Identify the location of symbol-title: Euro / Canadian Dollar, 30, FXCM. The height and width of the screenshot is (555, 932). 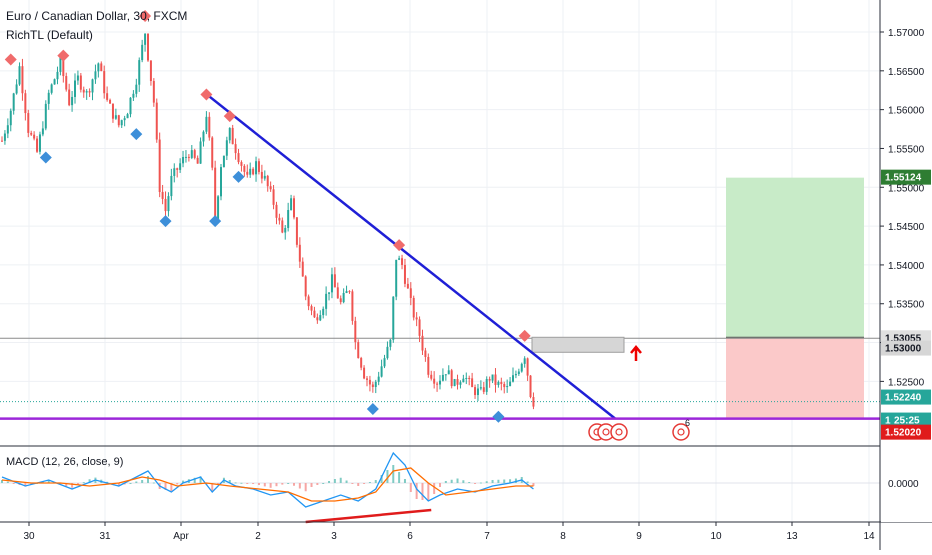
(97, 16).